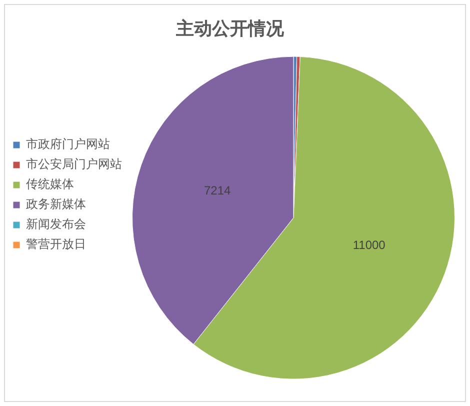  Describe the element at coordinates (56, 204) in the screenshot. I see `legend-label: 政务新媒体` at that location.